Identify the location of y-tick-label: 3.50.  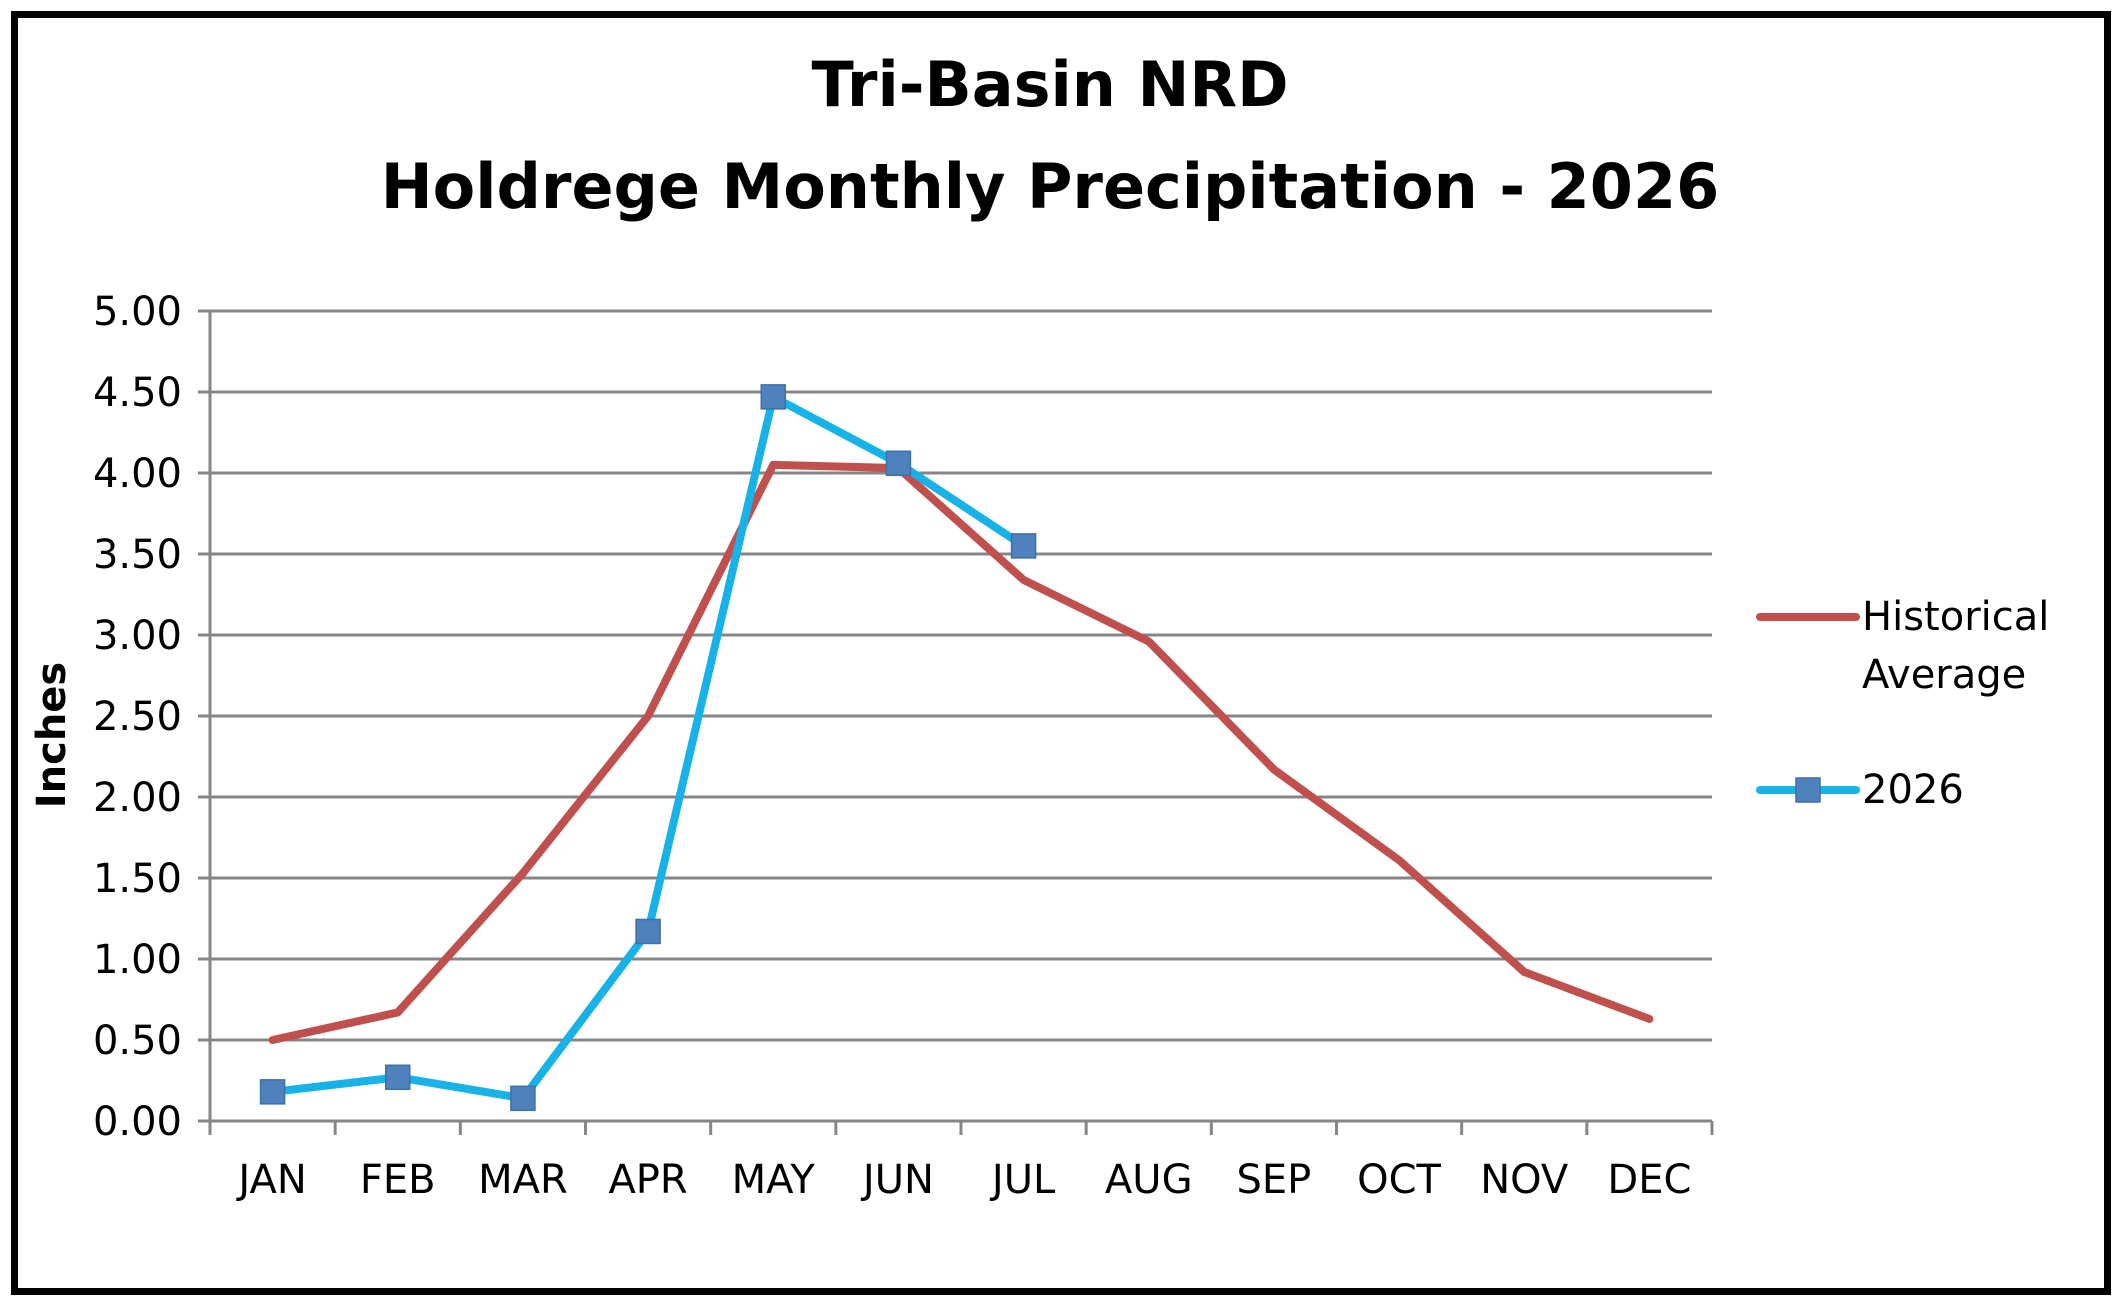
(137, 555).